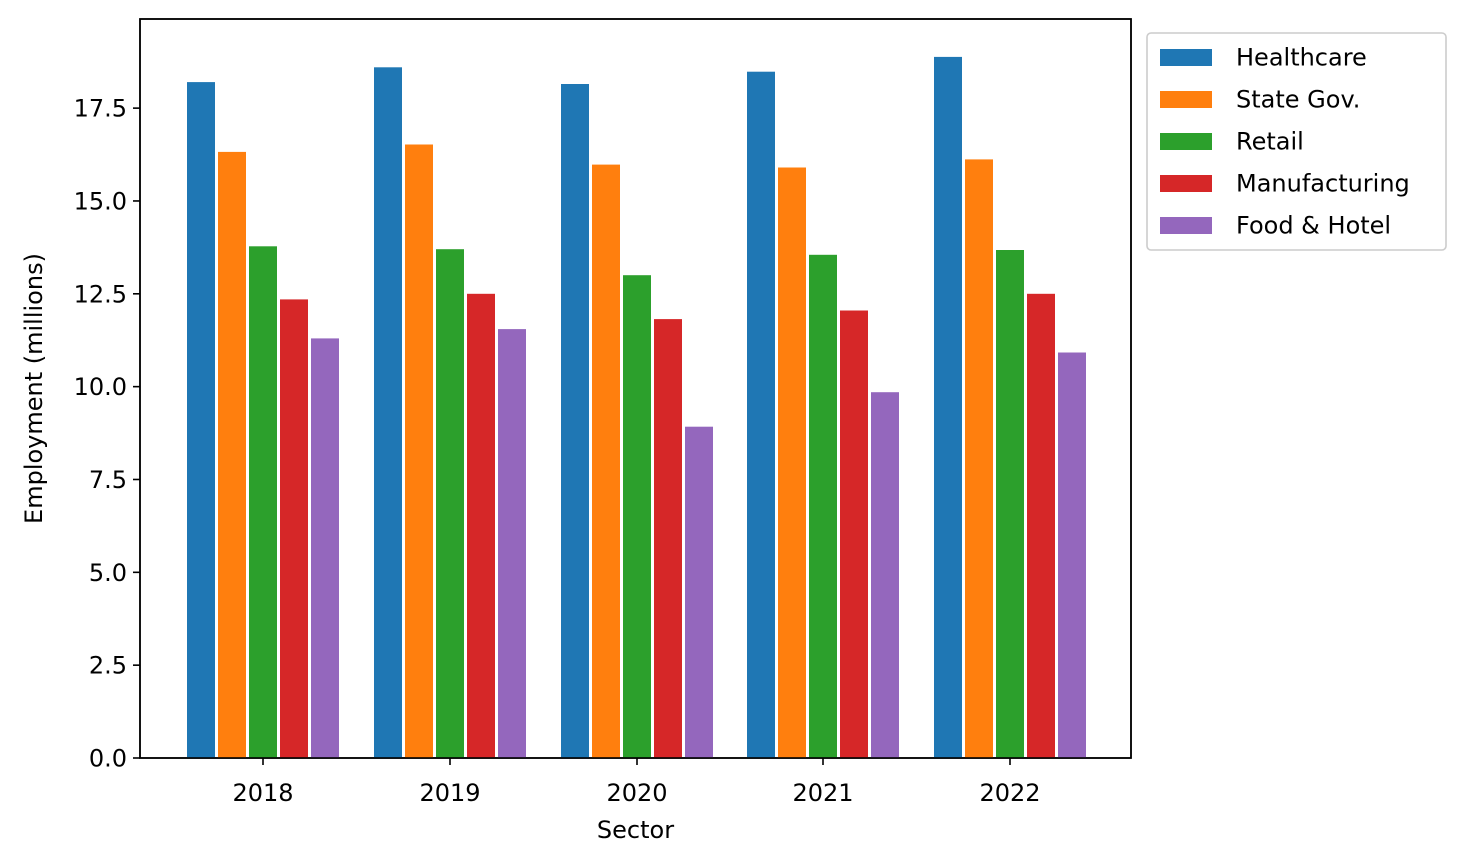 The height and width of the screenshot is (865, 1467). What do you see at coordinates (108, 759) in the screenshot?
I see `y-tick-label: 0.0` at bounding box center [108, 759].